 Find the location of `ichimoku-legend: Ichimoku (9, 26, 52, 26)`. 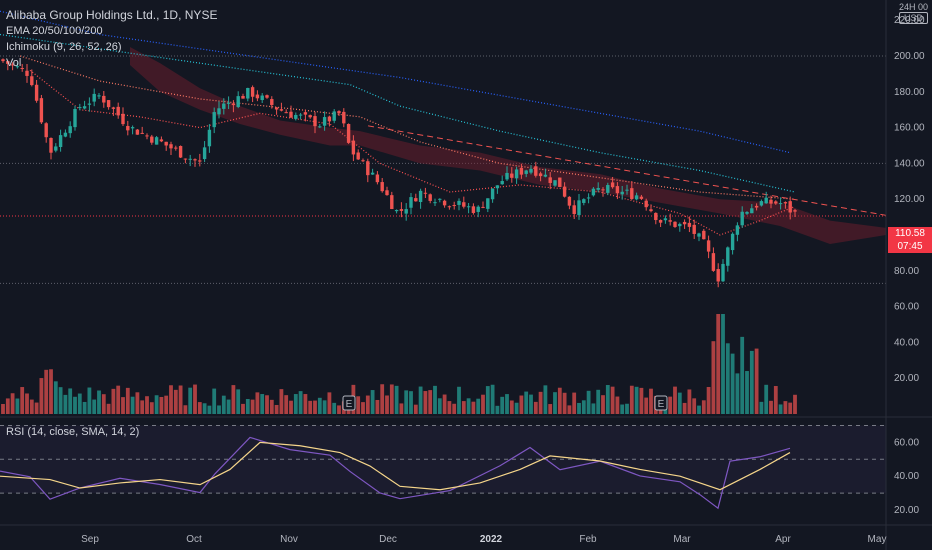

ichimoku-legend: Ichimoku (9, 26, 52, 26) is located at coordinates (64, 47).